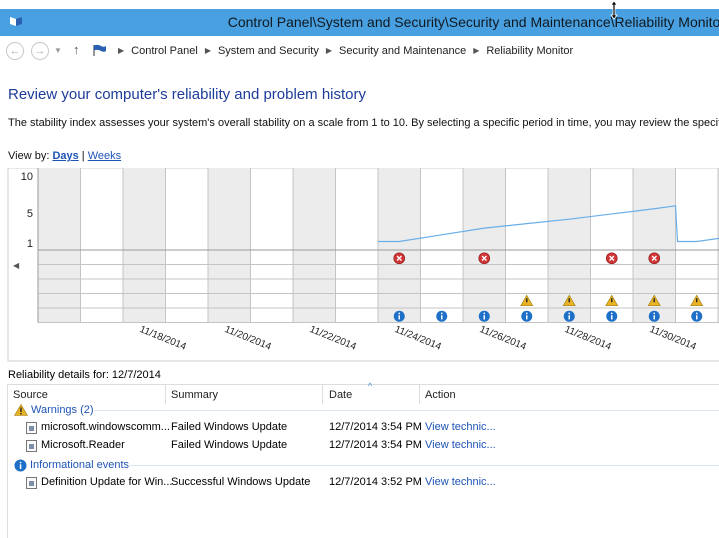 The width and height of the screenshot is (719, 538). Describe the element at coordinates (16, 21) in the screenshot. I see `control-panel-flag-icon` at that location.